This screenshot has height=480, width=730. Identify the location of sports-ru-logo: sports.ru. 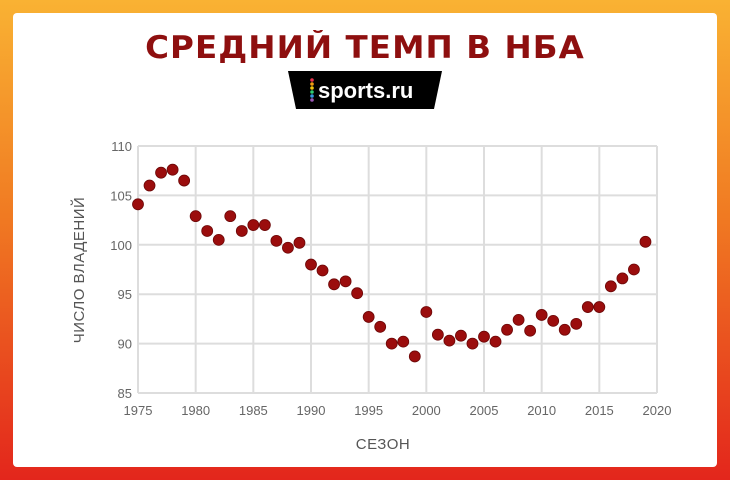
(365, 90).